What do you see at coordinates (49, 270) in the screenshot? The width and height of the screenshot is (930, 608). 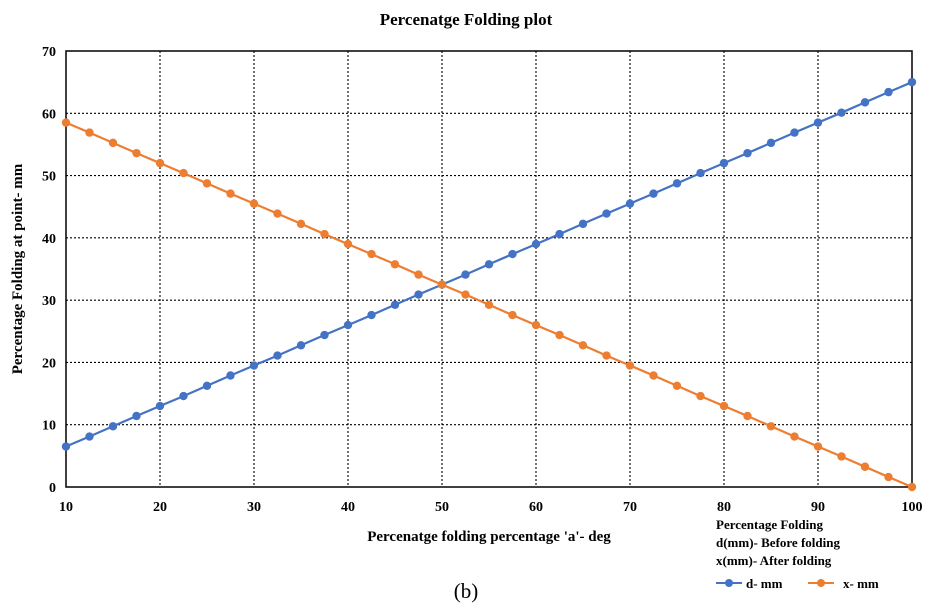 I see `y-tick-labels: 0 10 20 30 40 50 60 70` at bounding box center [49, 270].